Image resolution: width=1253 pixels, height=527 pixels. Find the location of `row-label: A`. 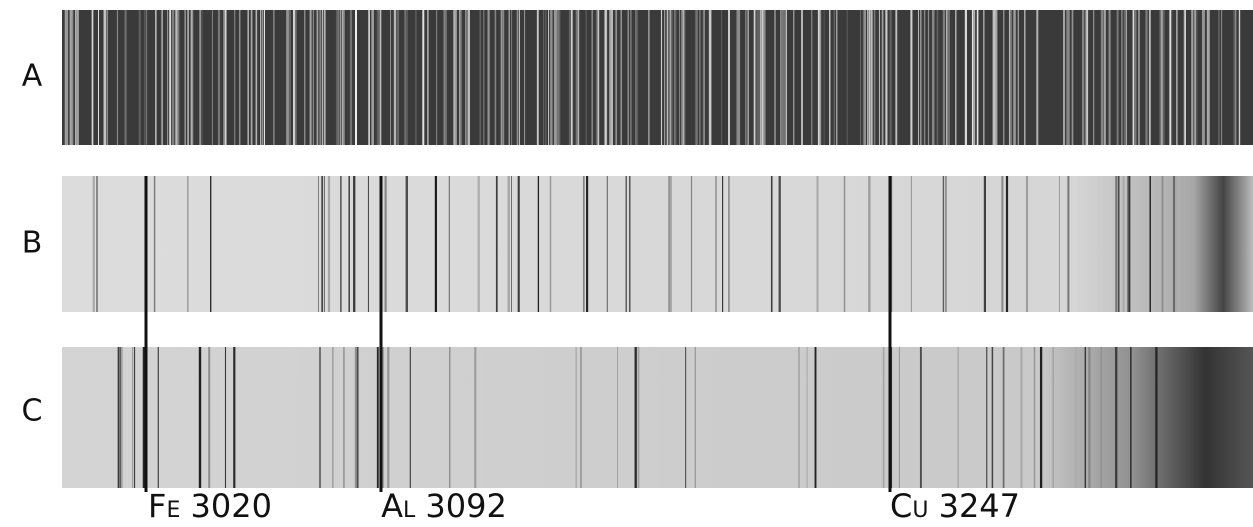

row-label: A is located at coordinates (32, 76).